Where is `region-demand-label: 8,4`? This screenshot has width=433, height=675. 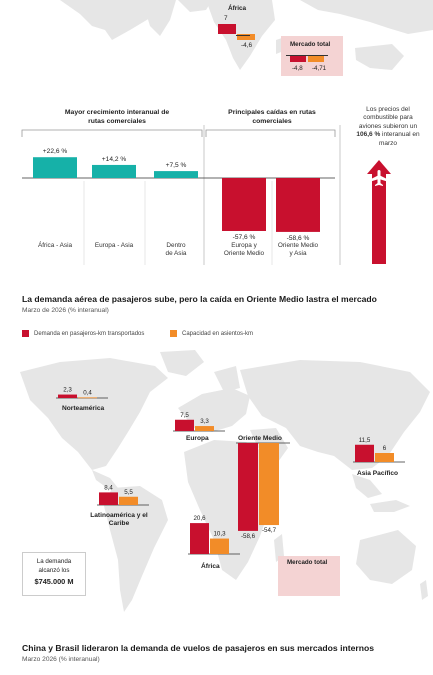 region-demand-label: 8,4 is located at coordinates (108, 487).